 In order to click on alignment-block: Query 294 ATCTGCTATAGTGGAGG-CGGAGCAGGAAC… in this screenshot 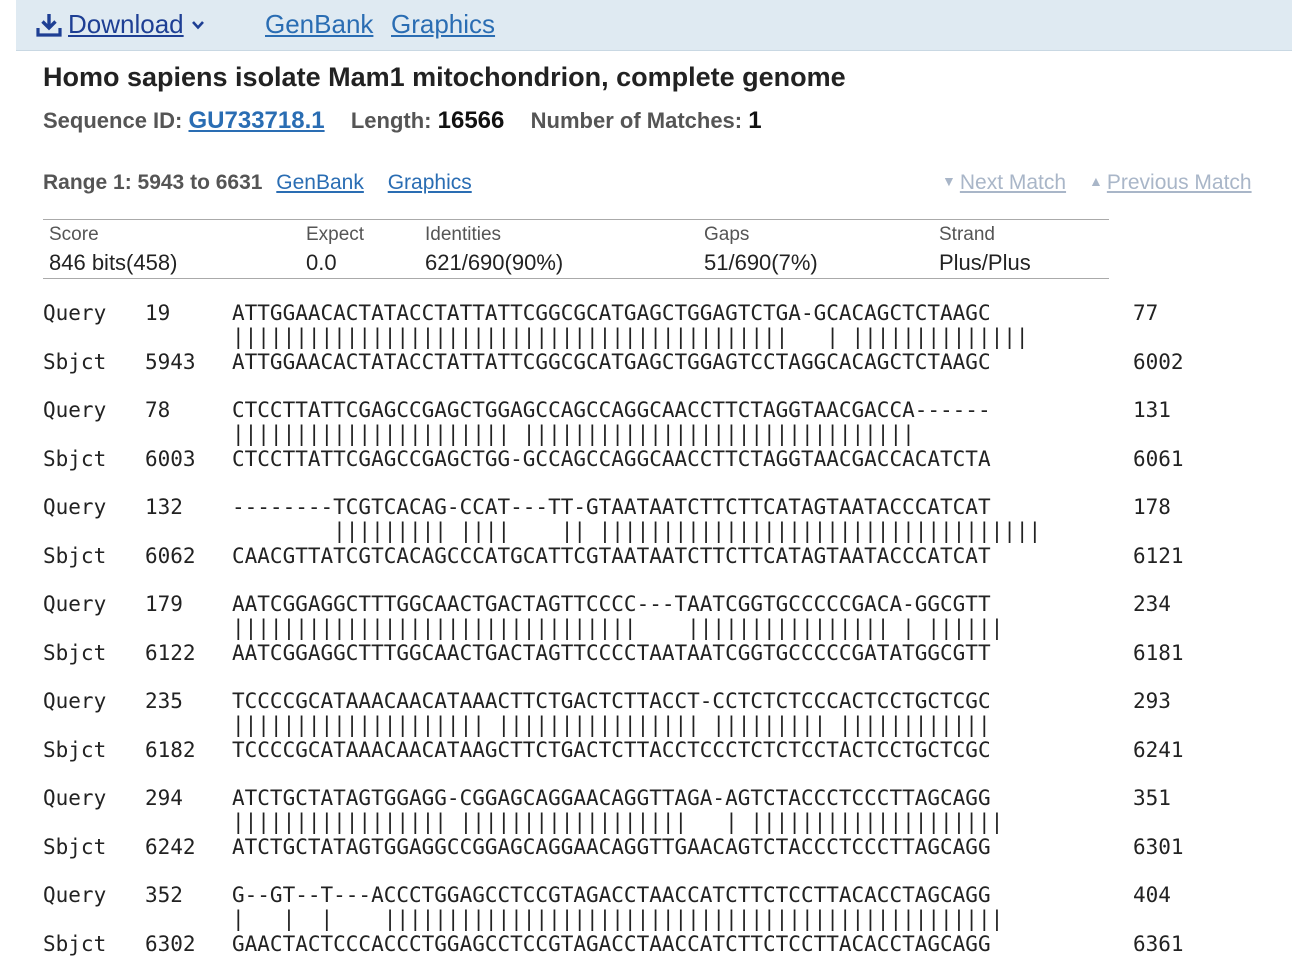, I will do `click(646, 834)`.